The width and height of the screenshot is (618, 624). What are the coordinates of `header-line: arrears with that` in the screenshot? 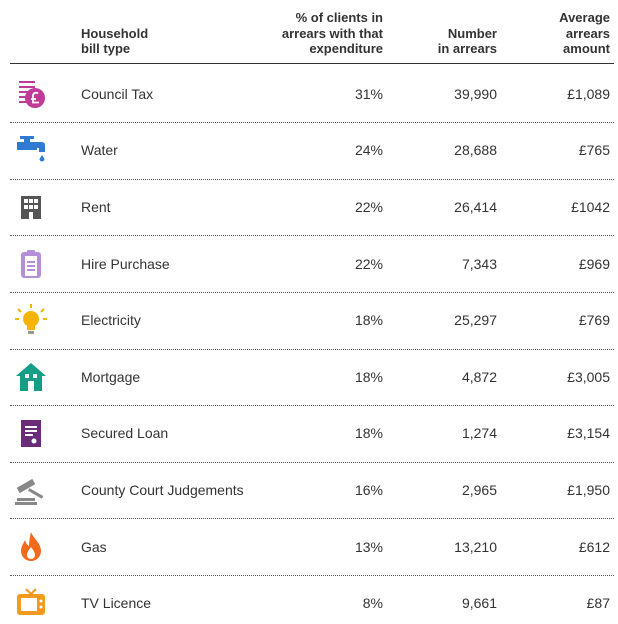 It's located at (332, 33).